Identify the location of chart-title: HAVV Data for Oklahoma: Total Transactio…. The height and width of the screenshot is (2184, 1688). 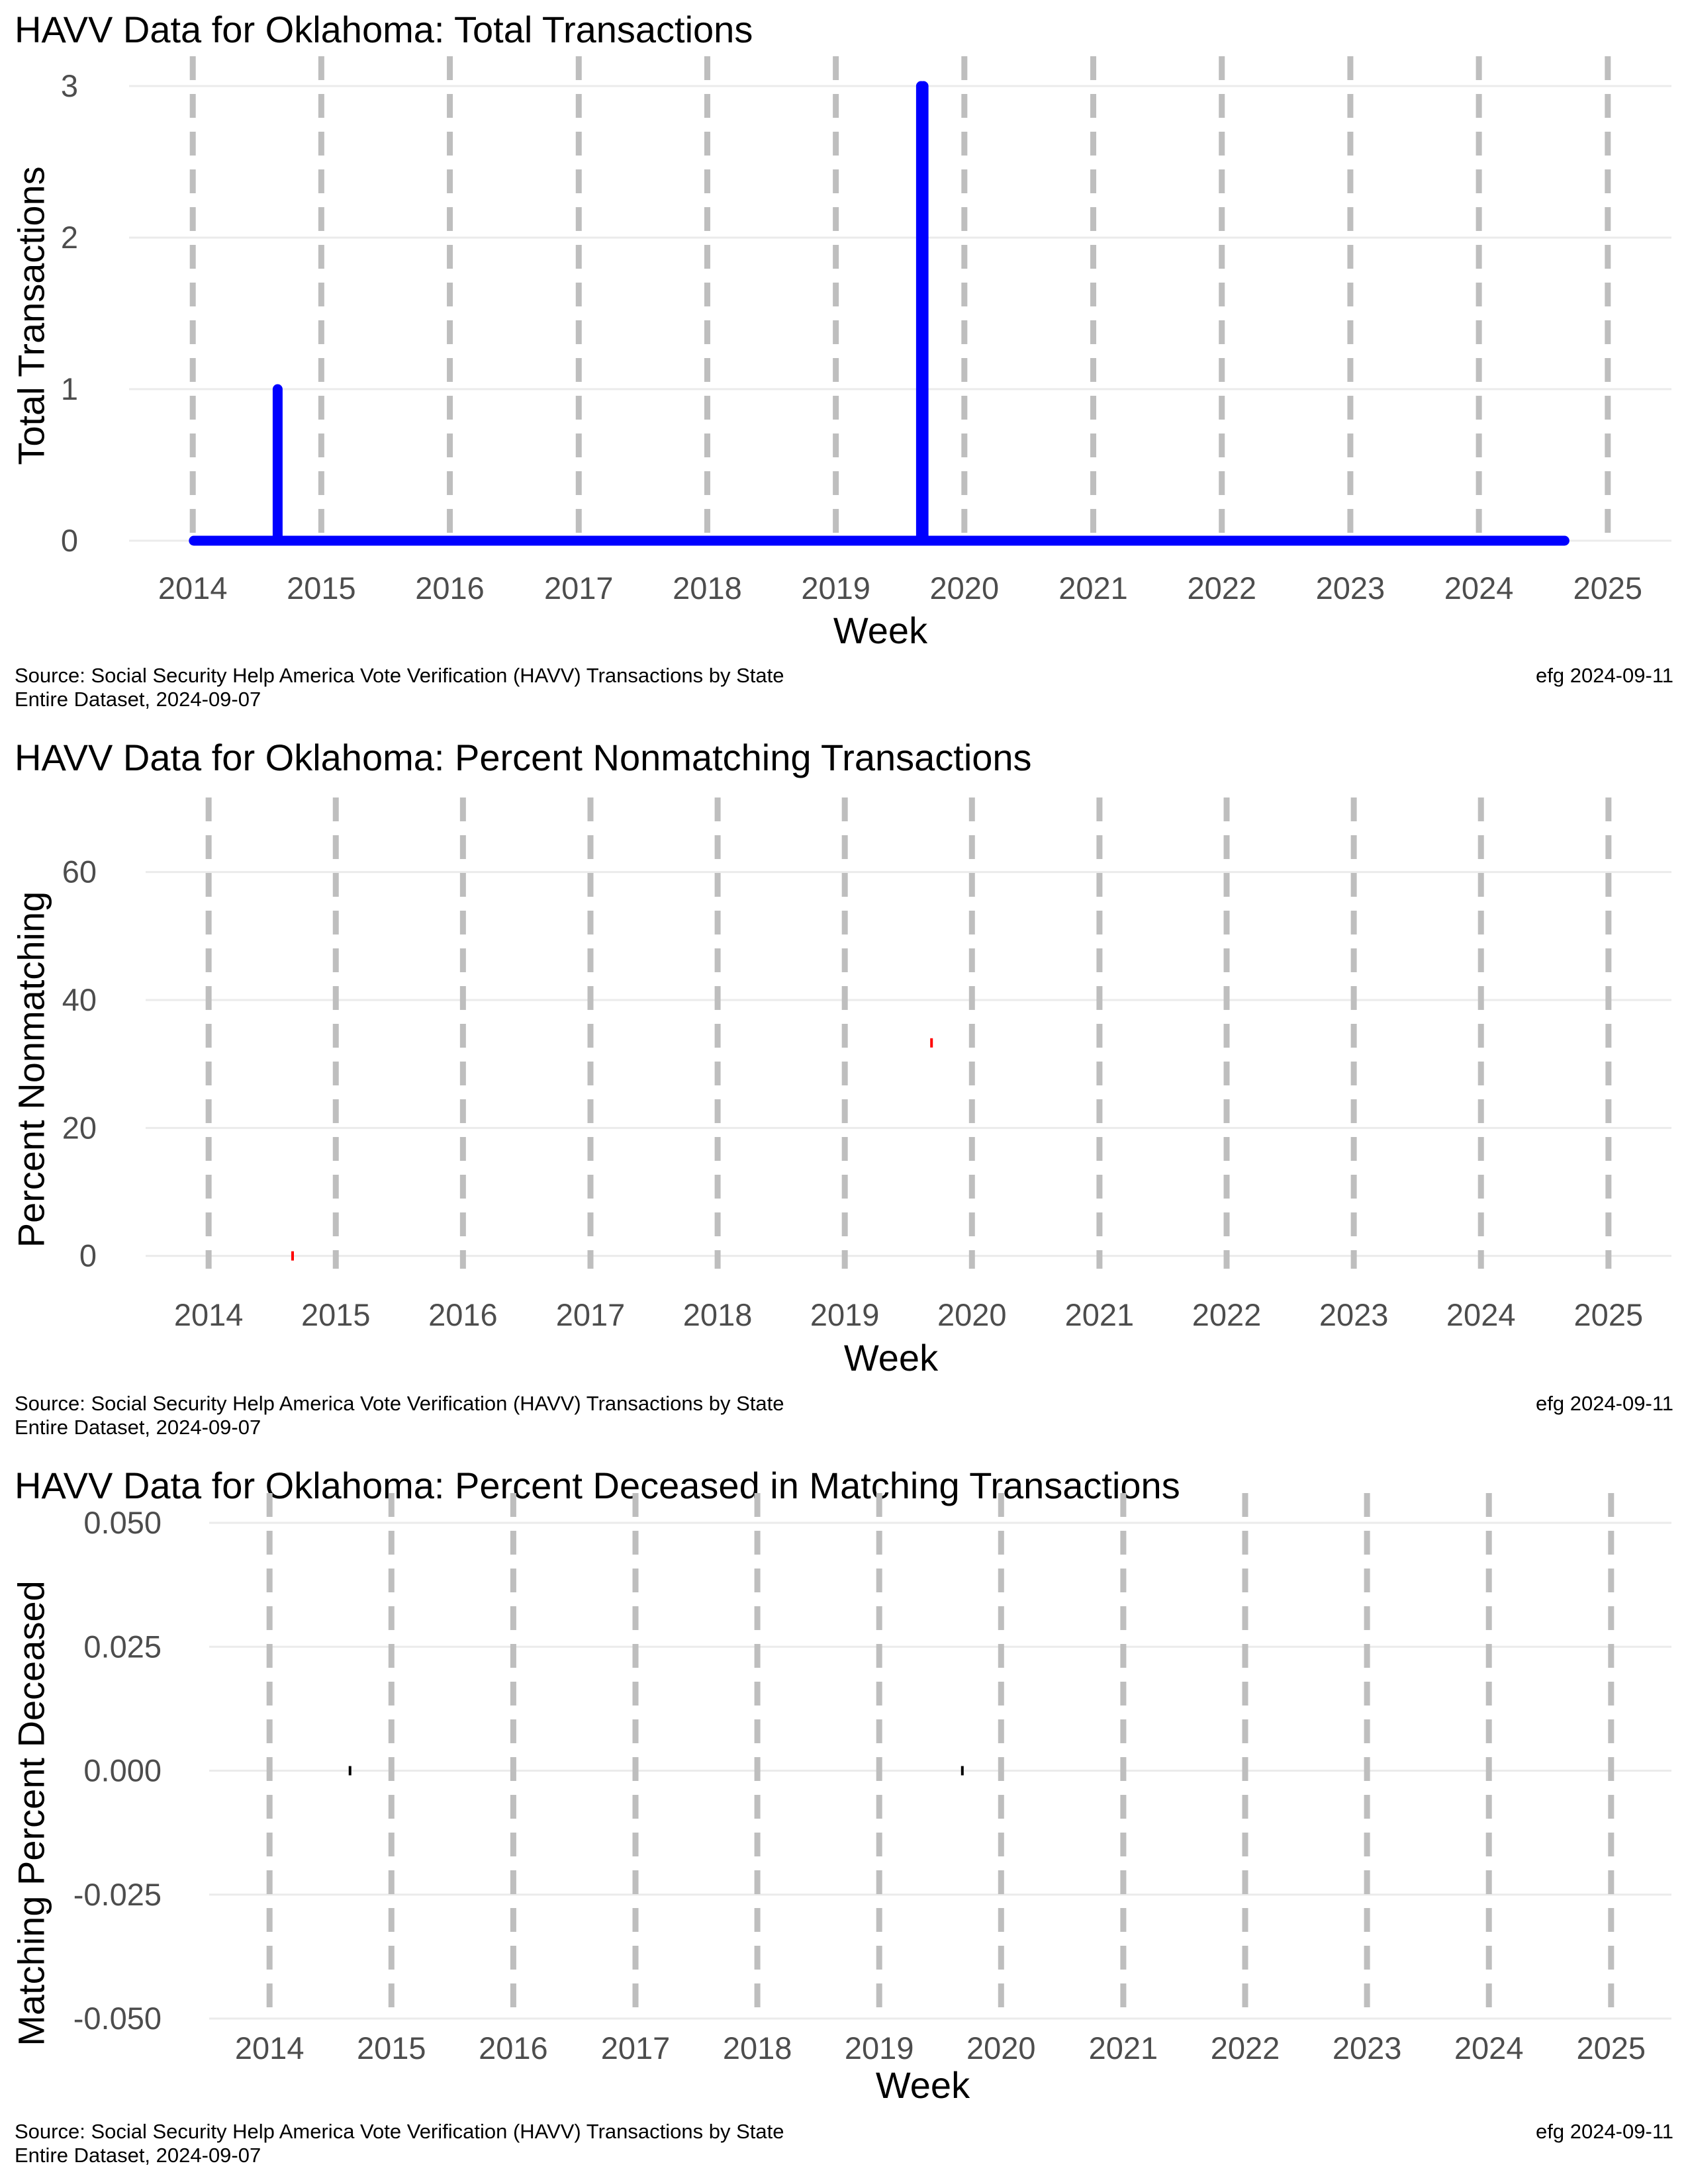
(384, 30).